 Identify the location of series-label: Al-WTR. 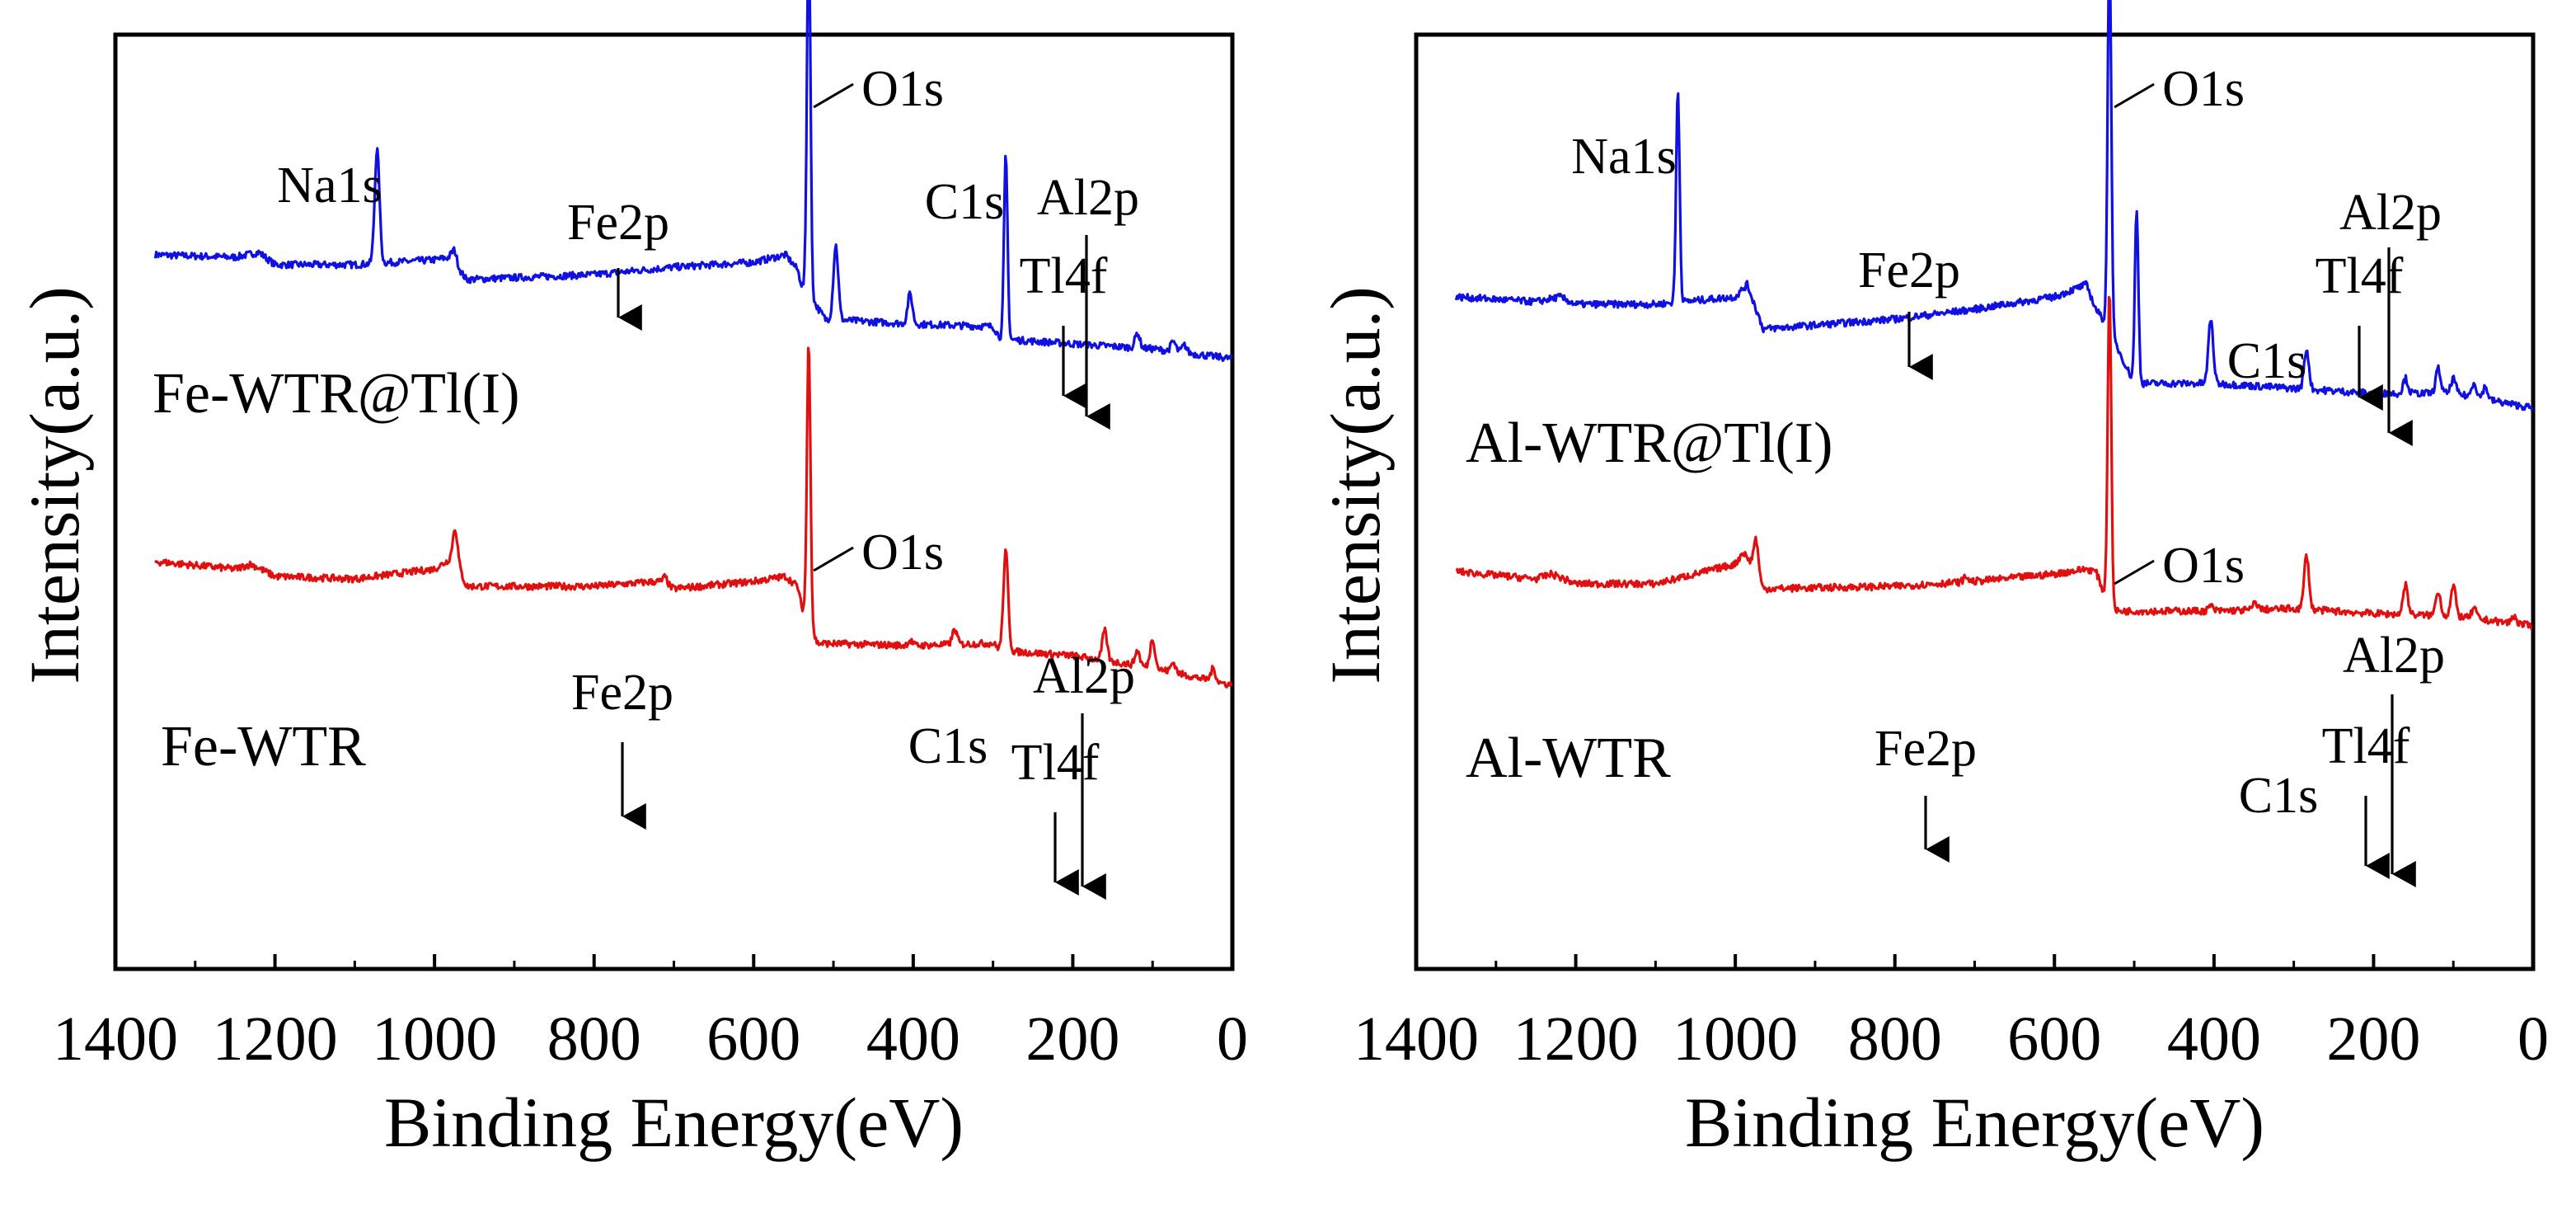
(1569, 758).